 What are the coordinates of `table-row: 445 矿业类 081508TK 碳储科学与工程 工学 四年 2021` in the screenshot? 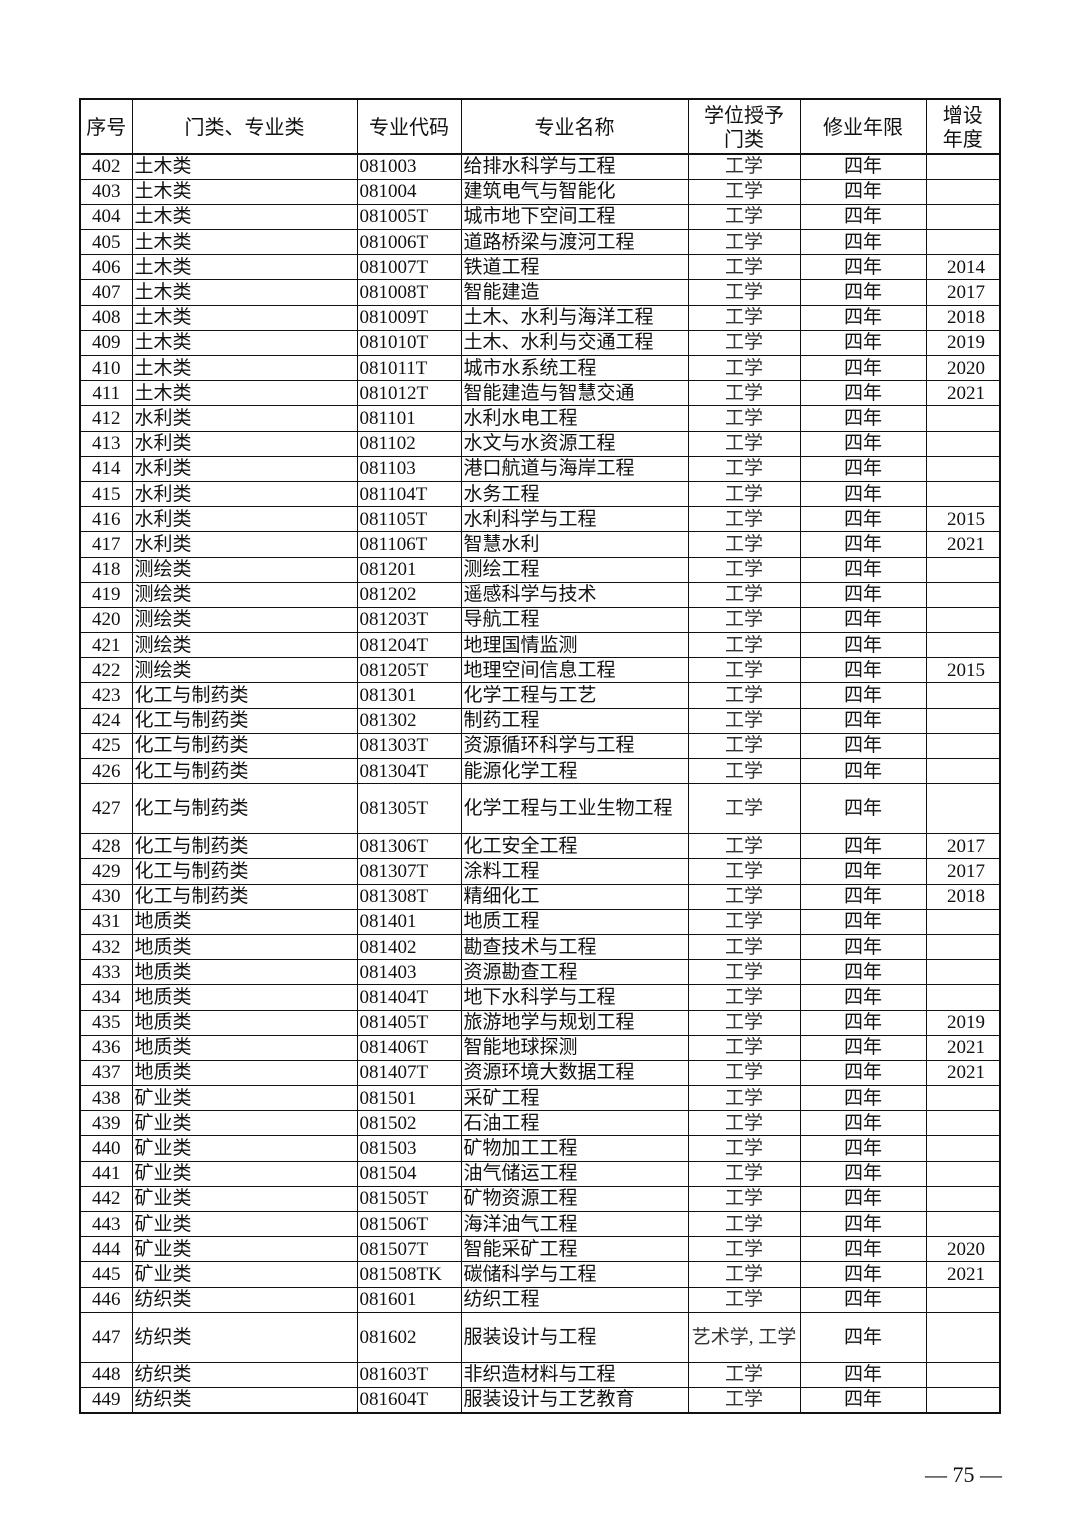 It's located at (540, 1274).